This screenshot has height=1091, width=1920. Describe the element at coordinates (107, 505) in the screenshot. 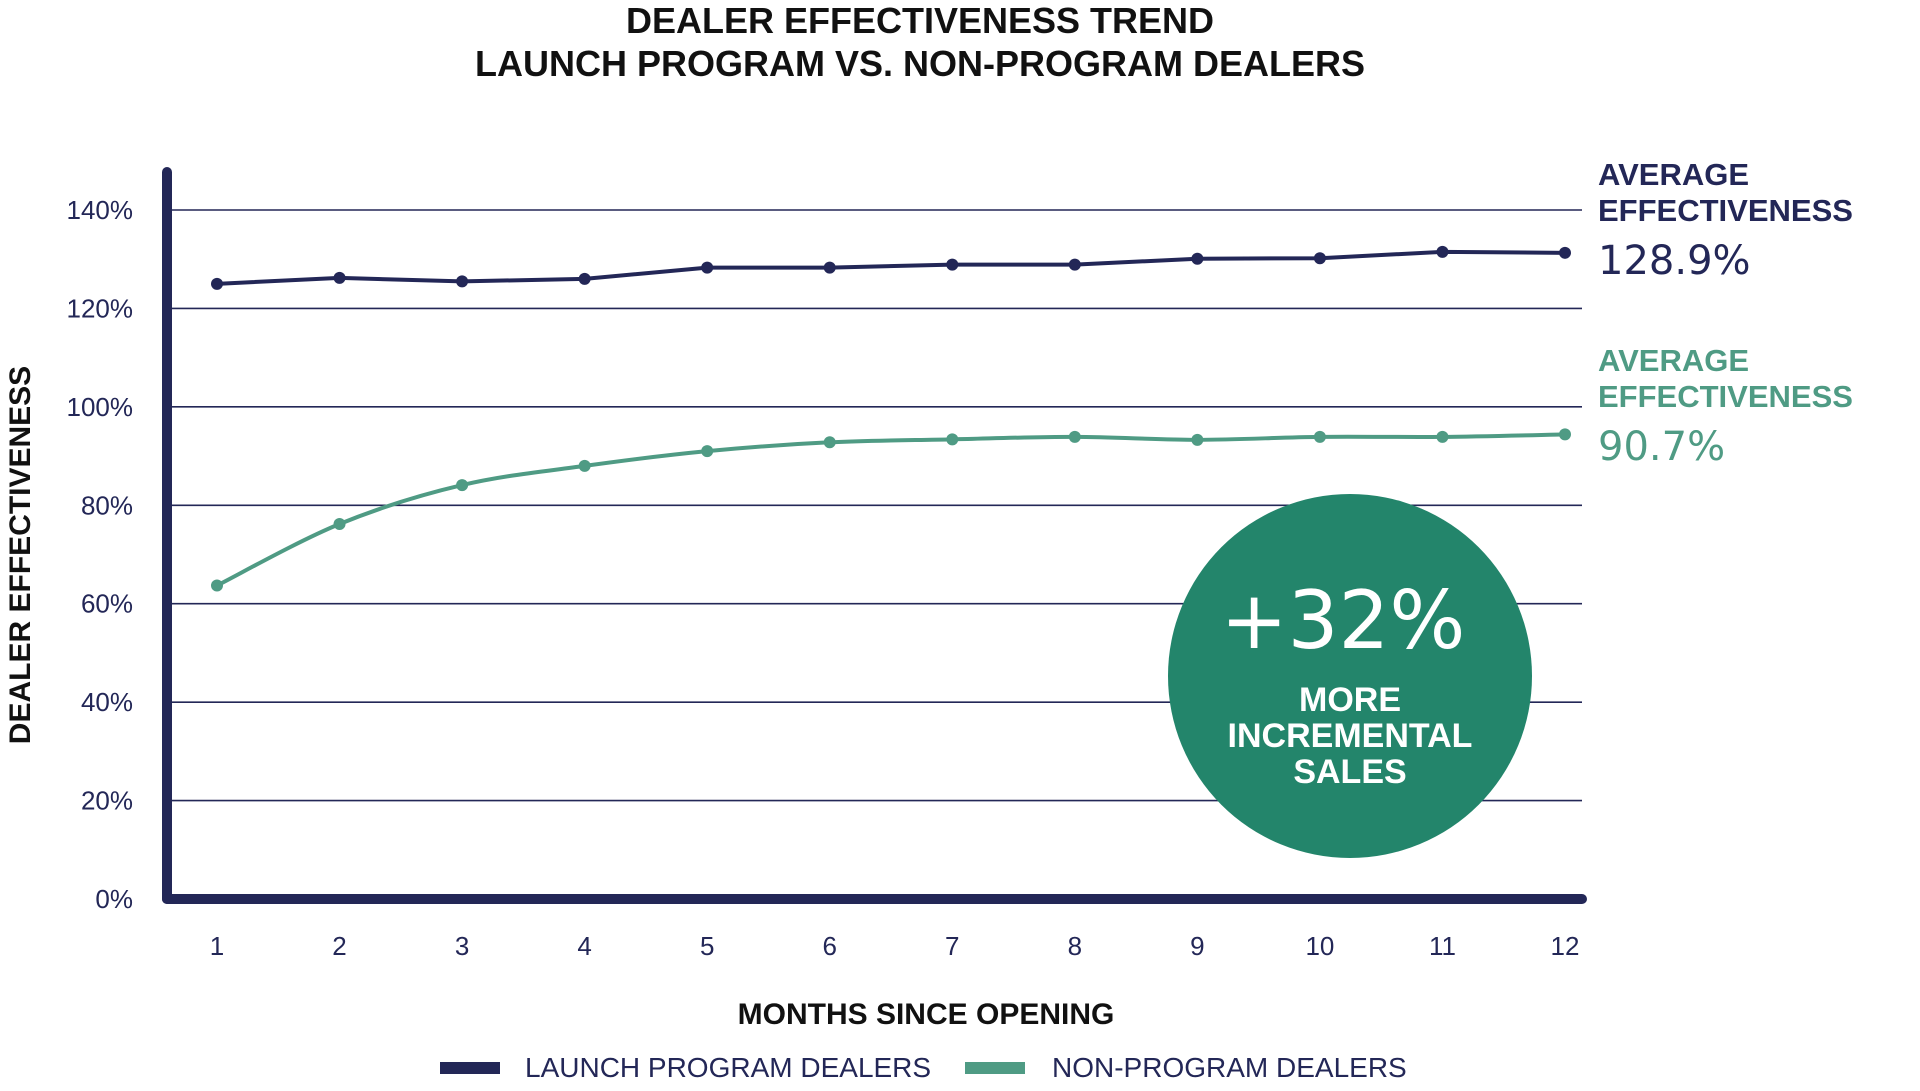

I see `y-tick-label: 80%` at that location.